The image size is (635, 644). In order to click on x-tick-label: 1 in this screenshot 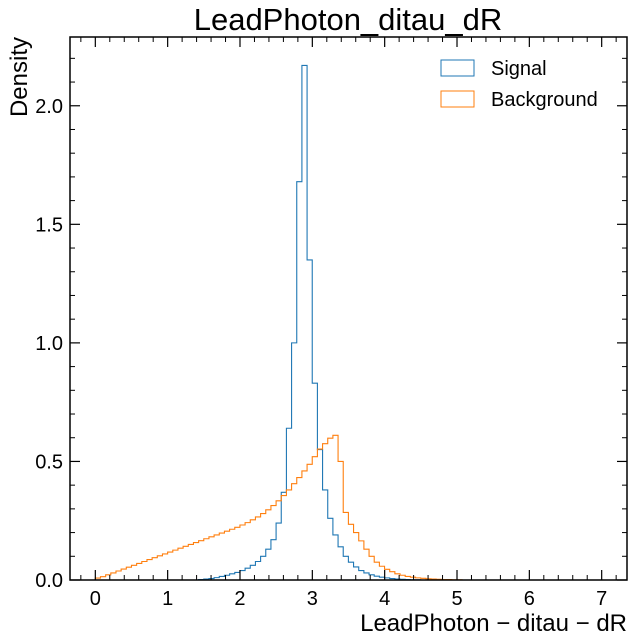, I will do `click(167, 599)`.